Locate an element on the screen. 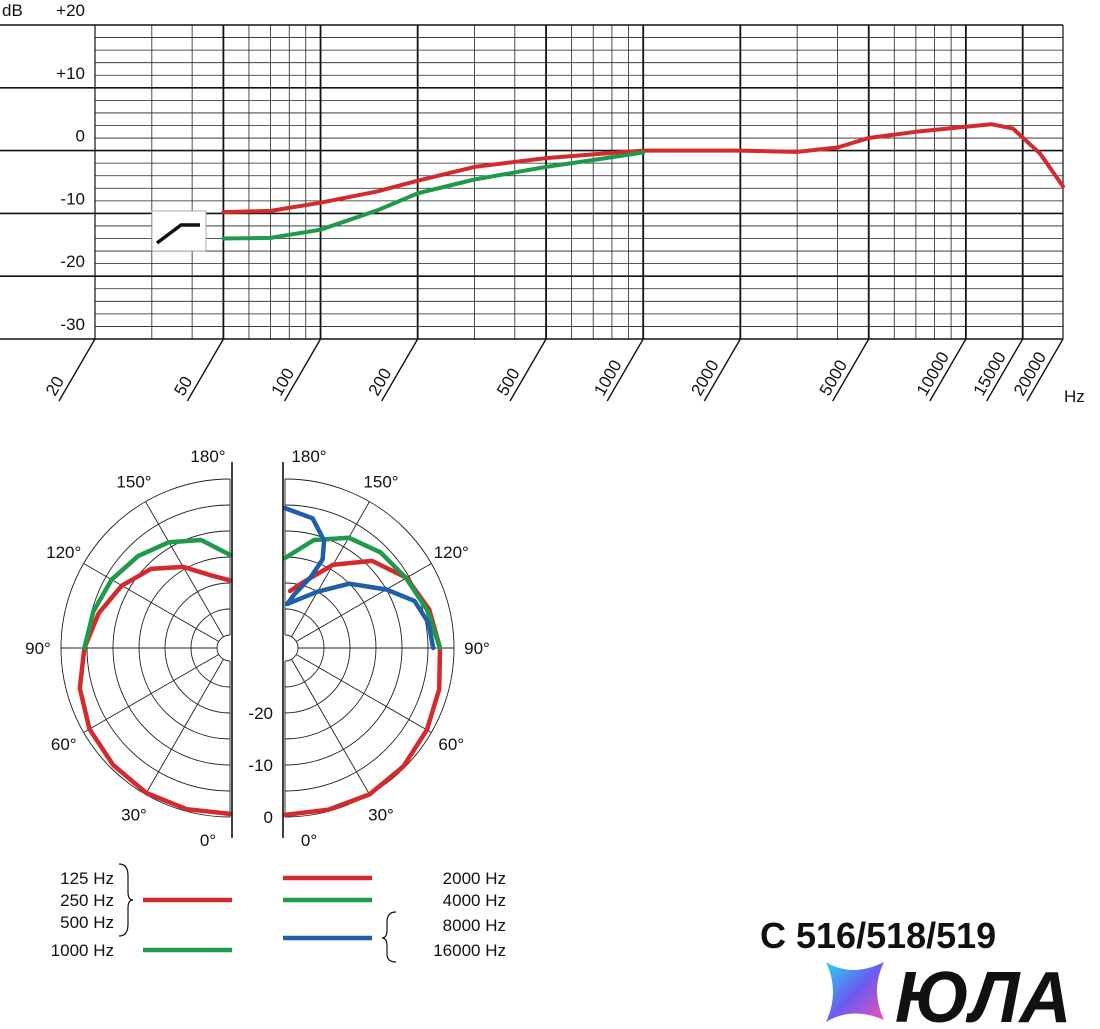  y-axis-label: dB is located at coordinates (12, 10).